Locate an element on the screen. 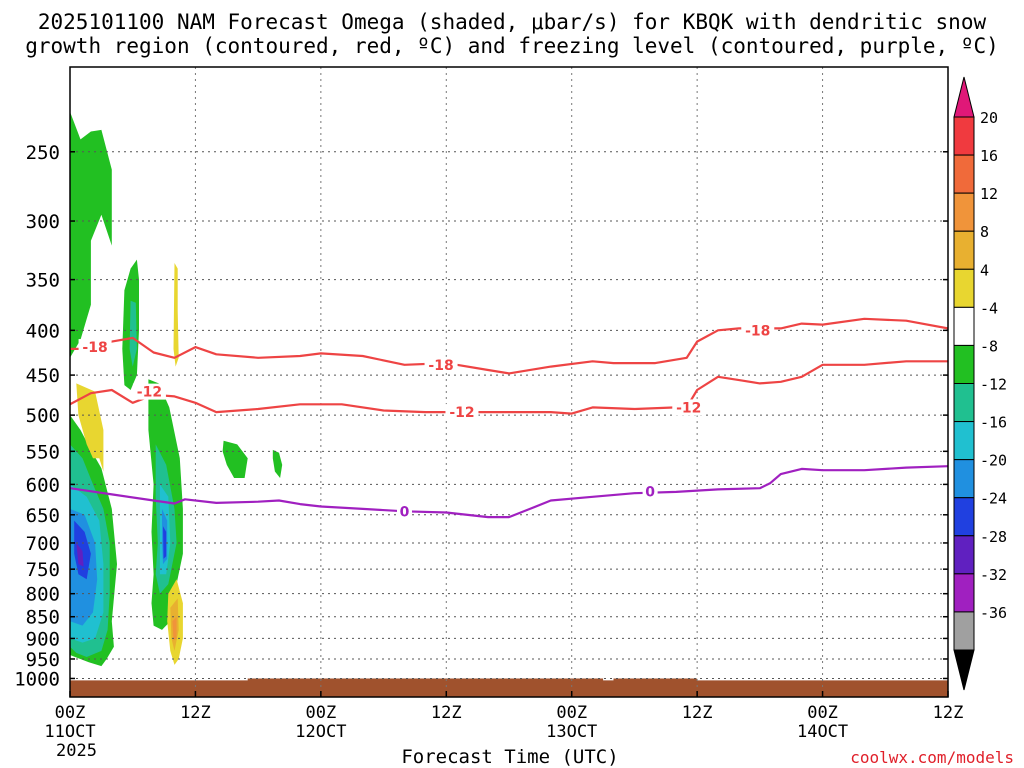  colorbar-label-0: 20 is located at coordinates (989, 118).